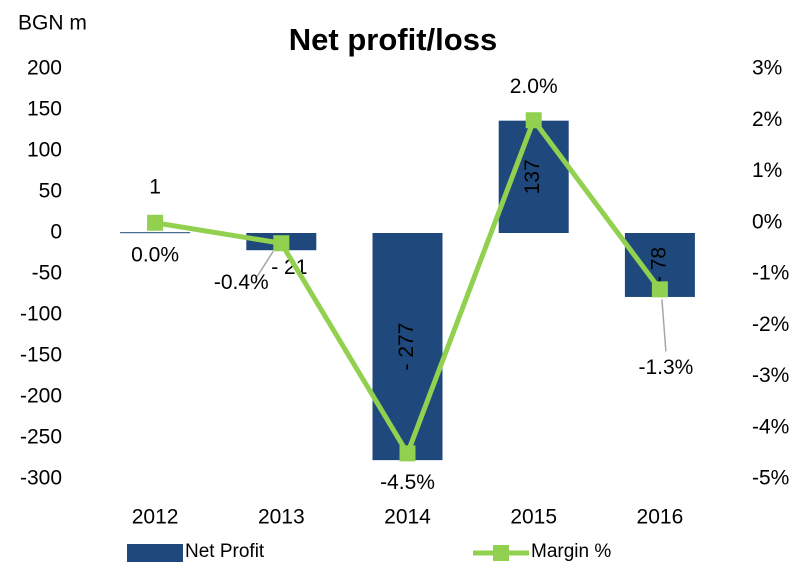 The image size is (805, 567). Describe the element at coordinates (56, 232) in the screenshot. I see `y-tick-label: 0` at that location.